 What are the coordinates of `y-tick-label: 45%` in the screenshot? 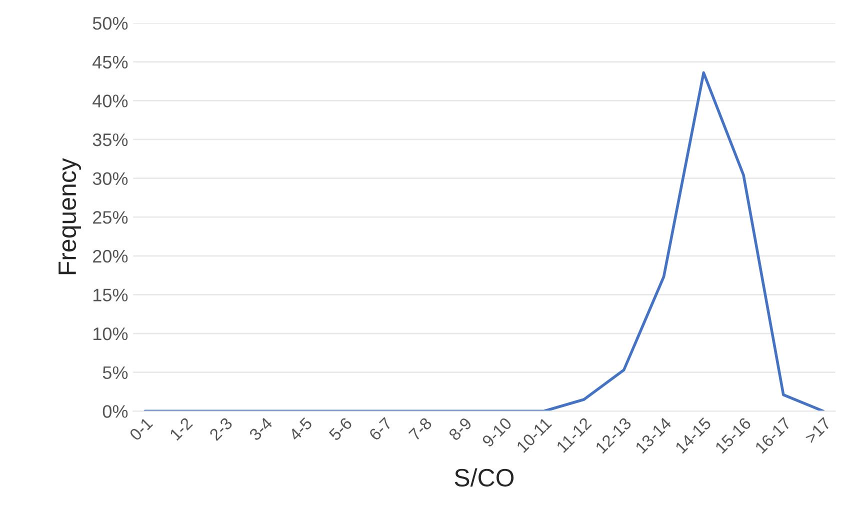 It's located at (110, 62).